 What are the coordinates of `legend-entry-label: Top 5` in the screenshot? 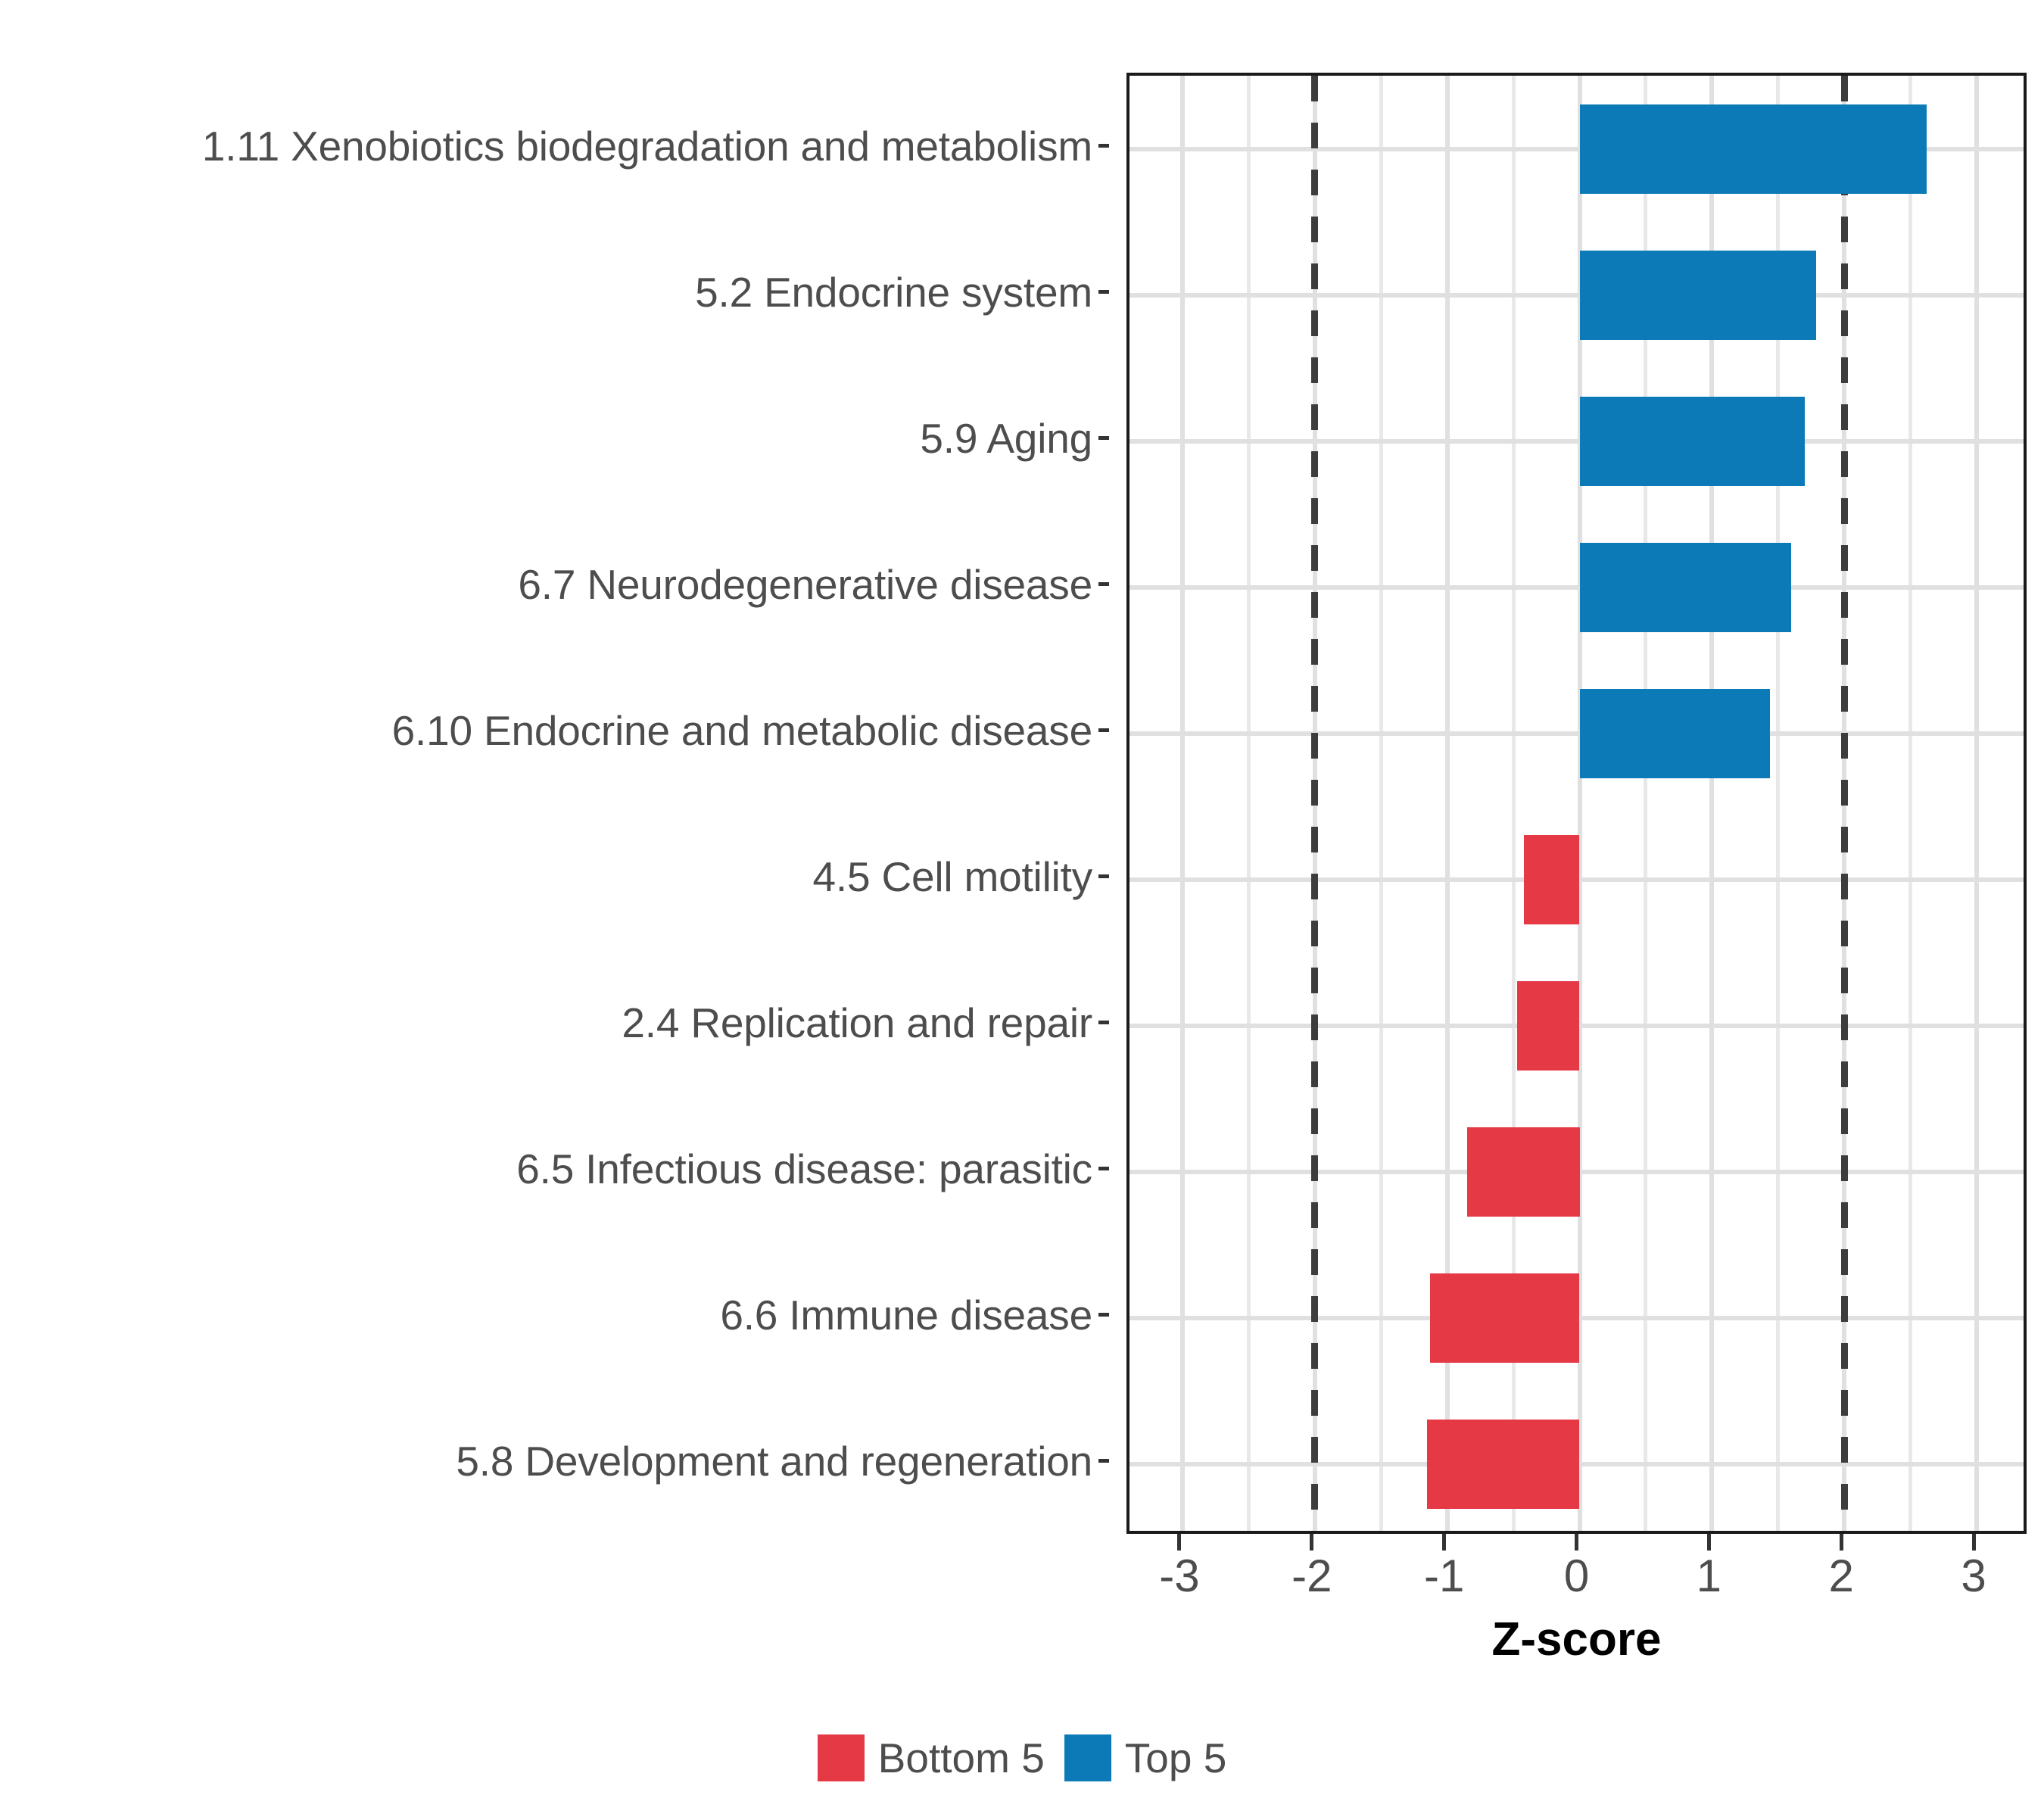 It's located at (1175, 1757).